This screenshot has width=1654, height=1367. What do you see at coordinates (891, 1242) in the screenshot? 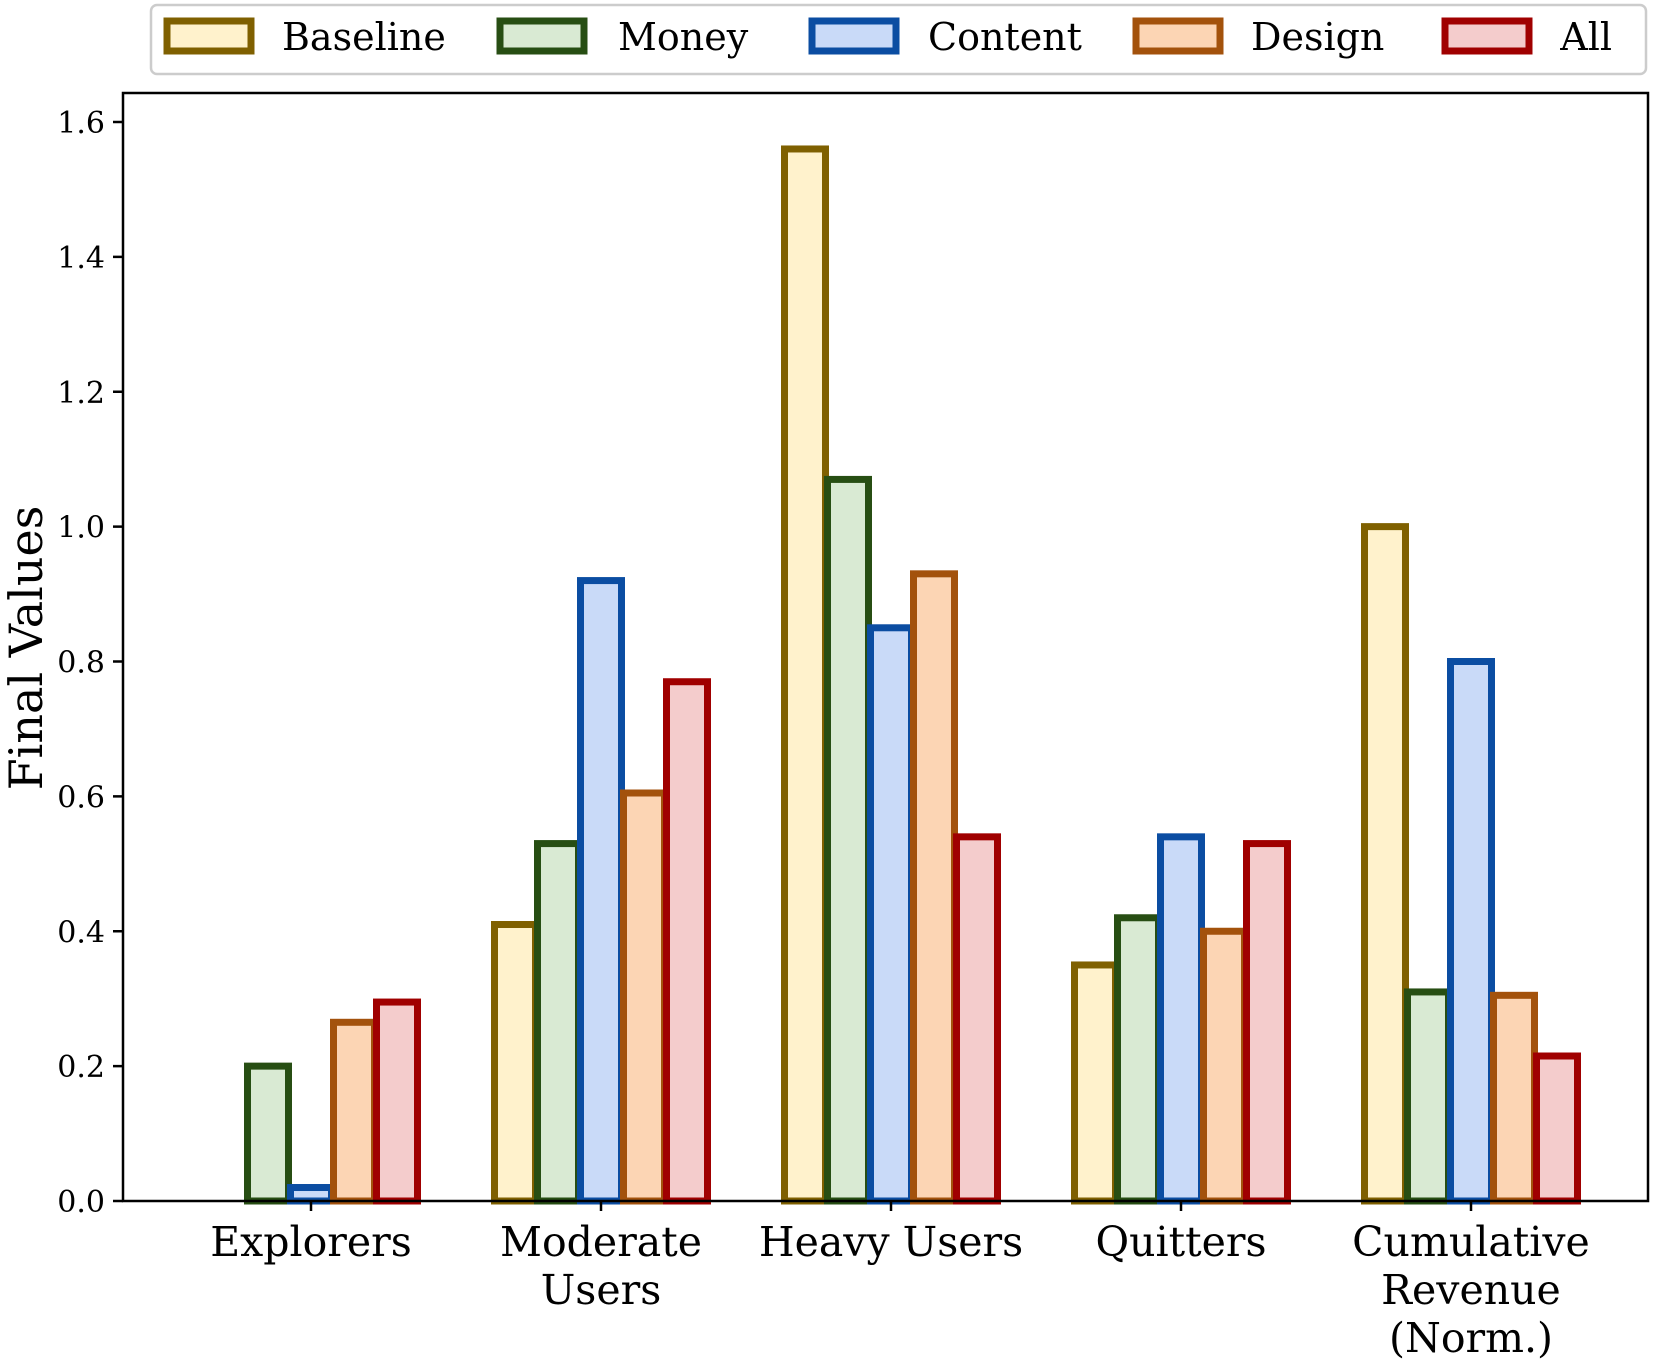
I see `x-category-label: Heavy Users` at bounding box center [891, 1242].